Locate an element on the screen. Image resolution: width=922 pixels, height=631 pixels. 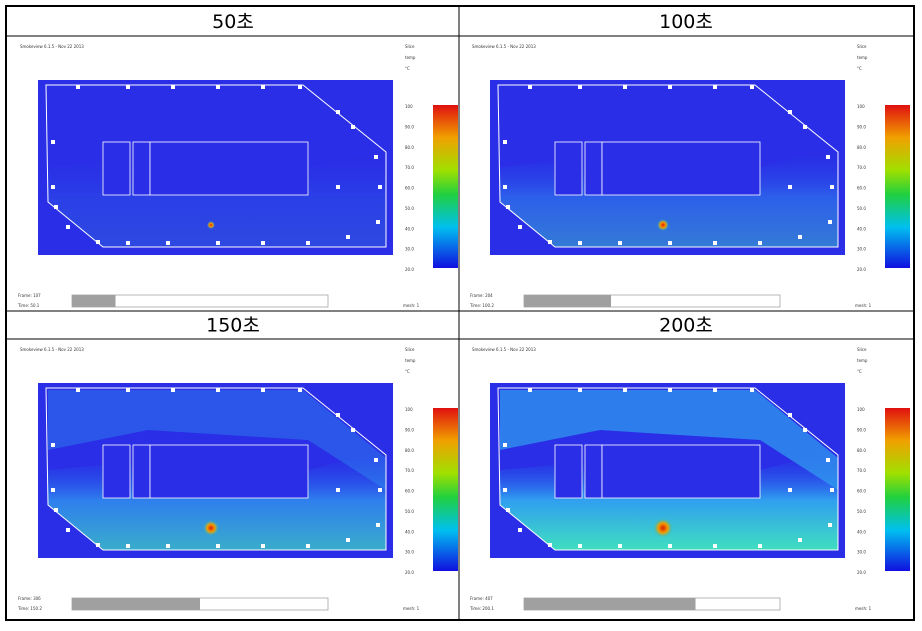
panel-header: 50초 is located at coordinates (233, 22).